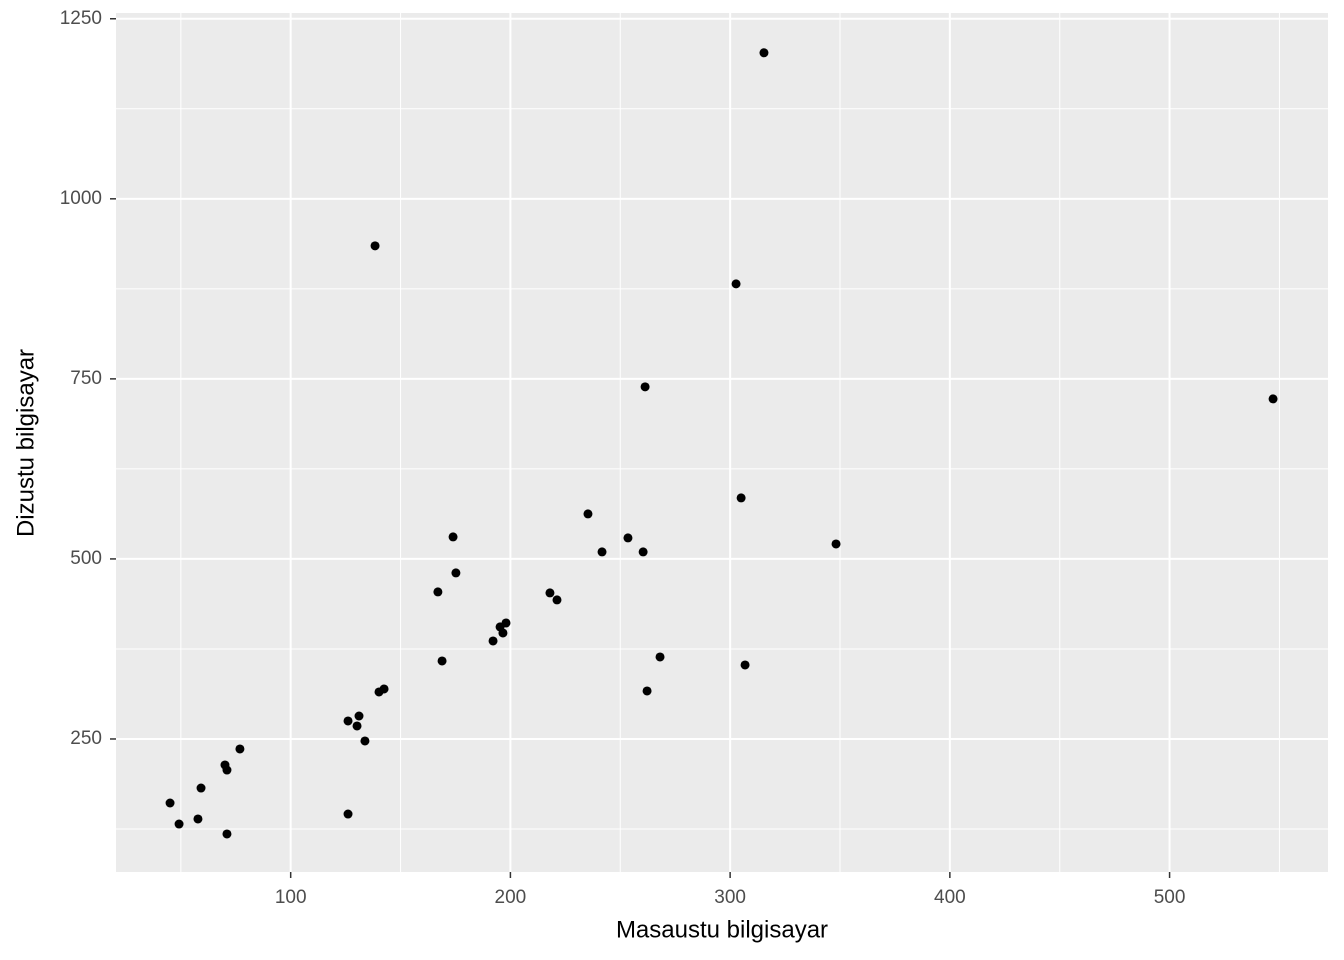 This screenshot has width=1344, height=960. Describe the element at coordinates (86, 378) in the screenshot. I see `y-tick-label: 750` at that location.